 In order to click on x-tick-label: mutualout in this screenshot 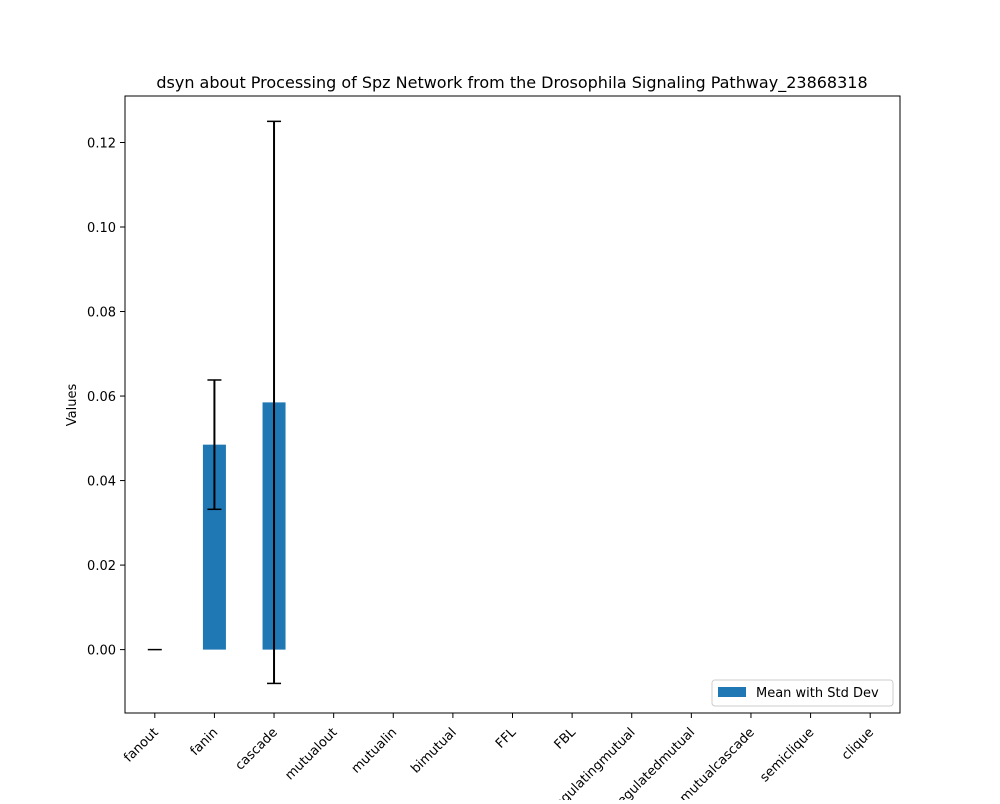, I will do `click(311, 754)`.